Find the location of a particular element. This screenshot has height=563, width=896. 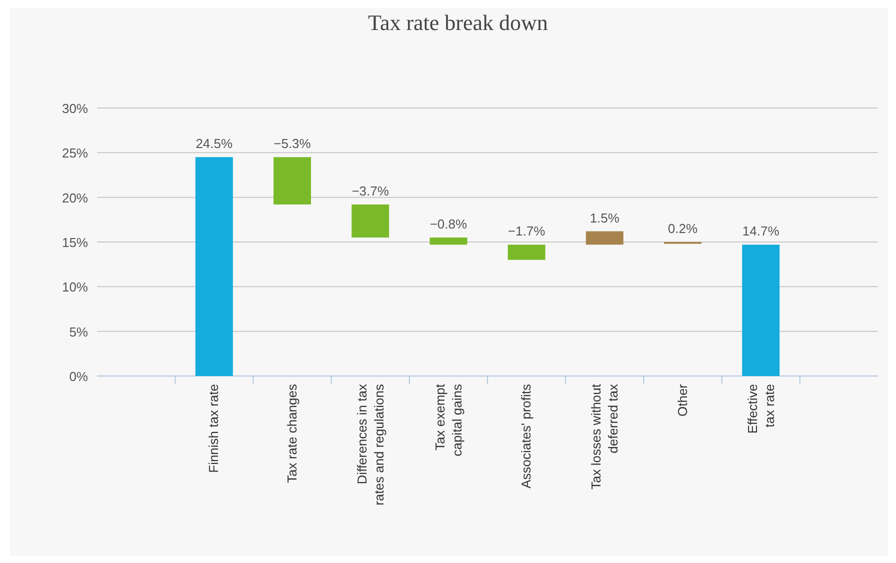

x-tick-label: Associates' profits is located at coordinates (526, 436).